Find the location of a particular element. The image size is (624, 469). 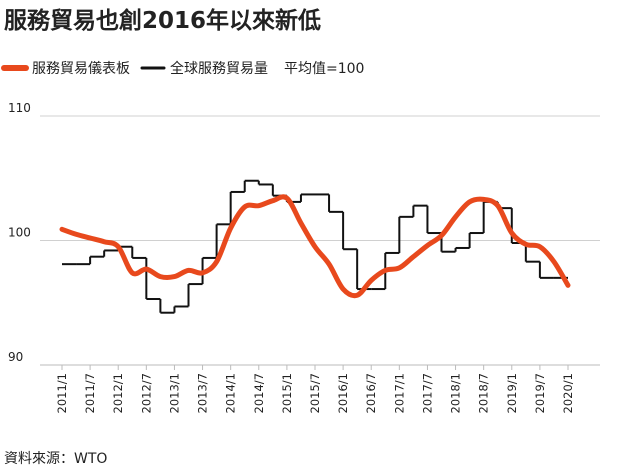

x-tick-label: 2014/7 is located at coordinates (259, 393).